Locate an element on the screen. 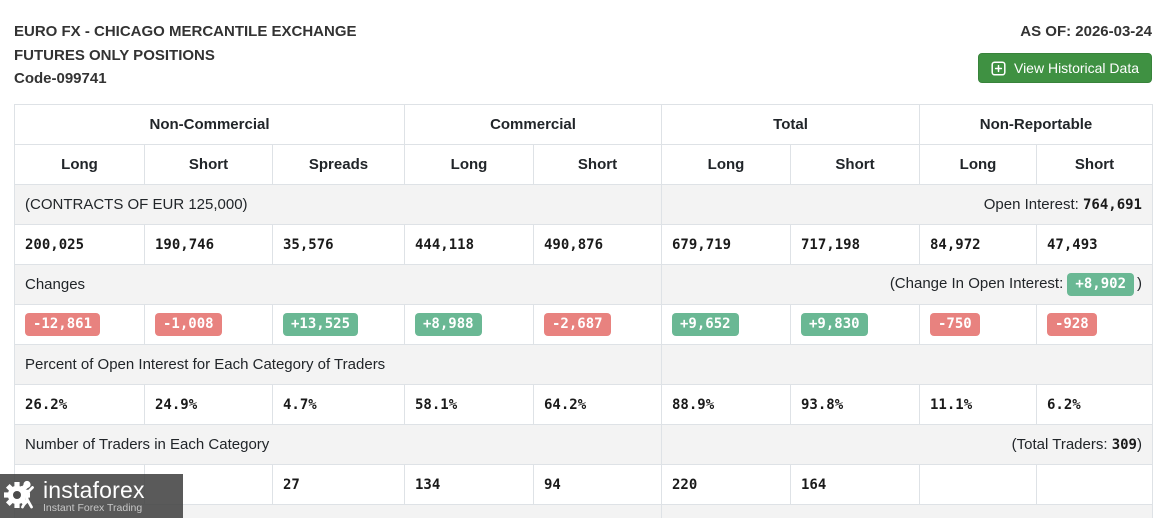 Image resolution: width=1166 pixels, height=518 pixels. percent-t-long: 88.9% is located at coordinates (726, 404).